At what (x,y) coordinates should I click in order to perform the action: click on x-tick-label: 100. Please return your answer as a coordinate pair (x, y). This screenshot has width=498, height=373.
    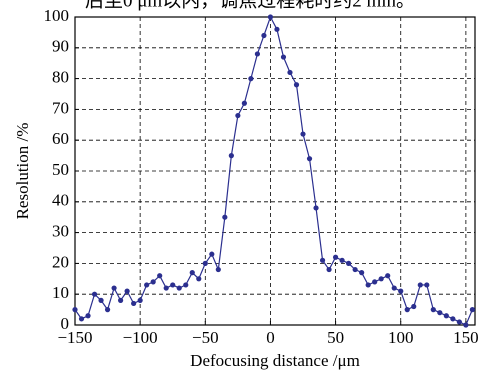
    Looking at the image, I should click on (401, 337).